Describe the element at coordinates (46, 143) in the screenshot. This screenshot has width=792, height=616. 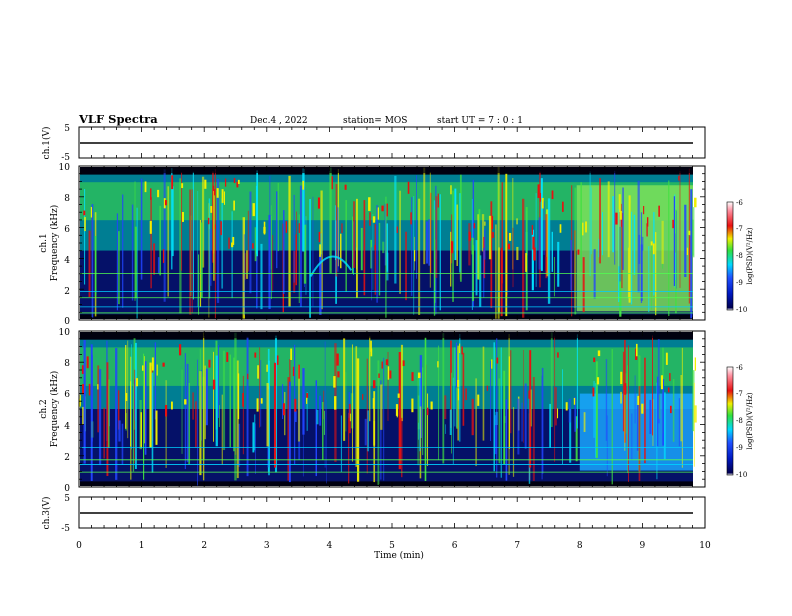
I see `ch1-waveform-ylabel: ch.1(V)` at that location.